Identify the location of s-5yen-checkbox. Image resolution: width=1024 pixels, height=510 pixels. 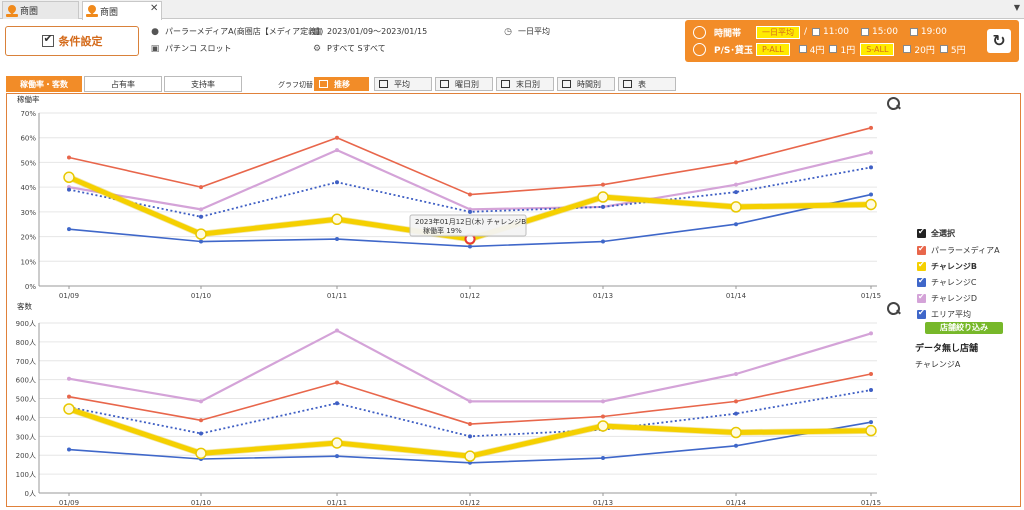
(943, 49).